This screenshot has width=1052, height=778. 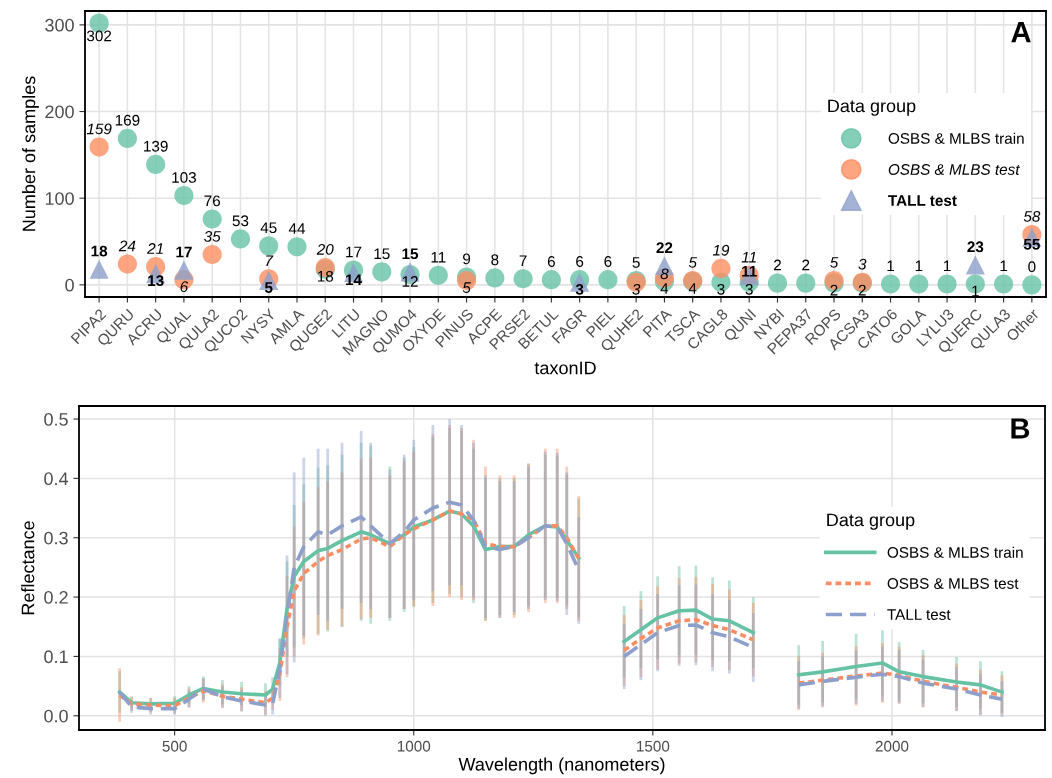 What do you see at coordinates (353, 280) in the screenshot?
I see `data-label: 14` at bounding box center [353, 280].